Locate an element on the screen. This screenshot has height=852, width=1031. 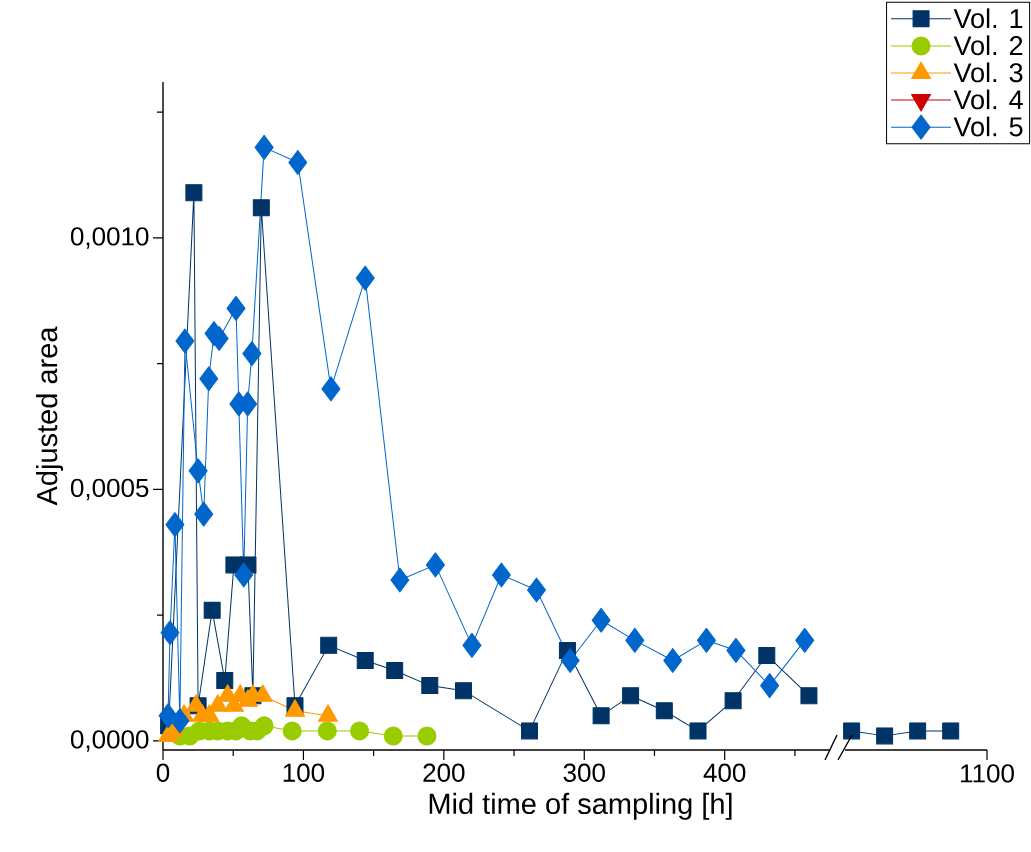
legend-label: Vol. 2 is located at coordinates (988, 45).